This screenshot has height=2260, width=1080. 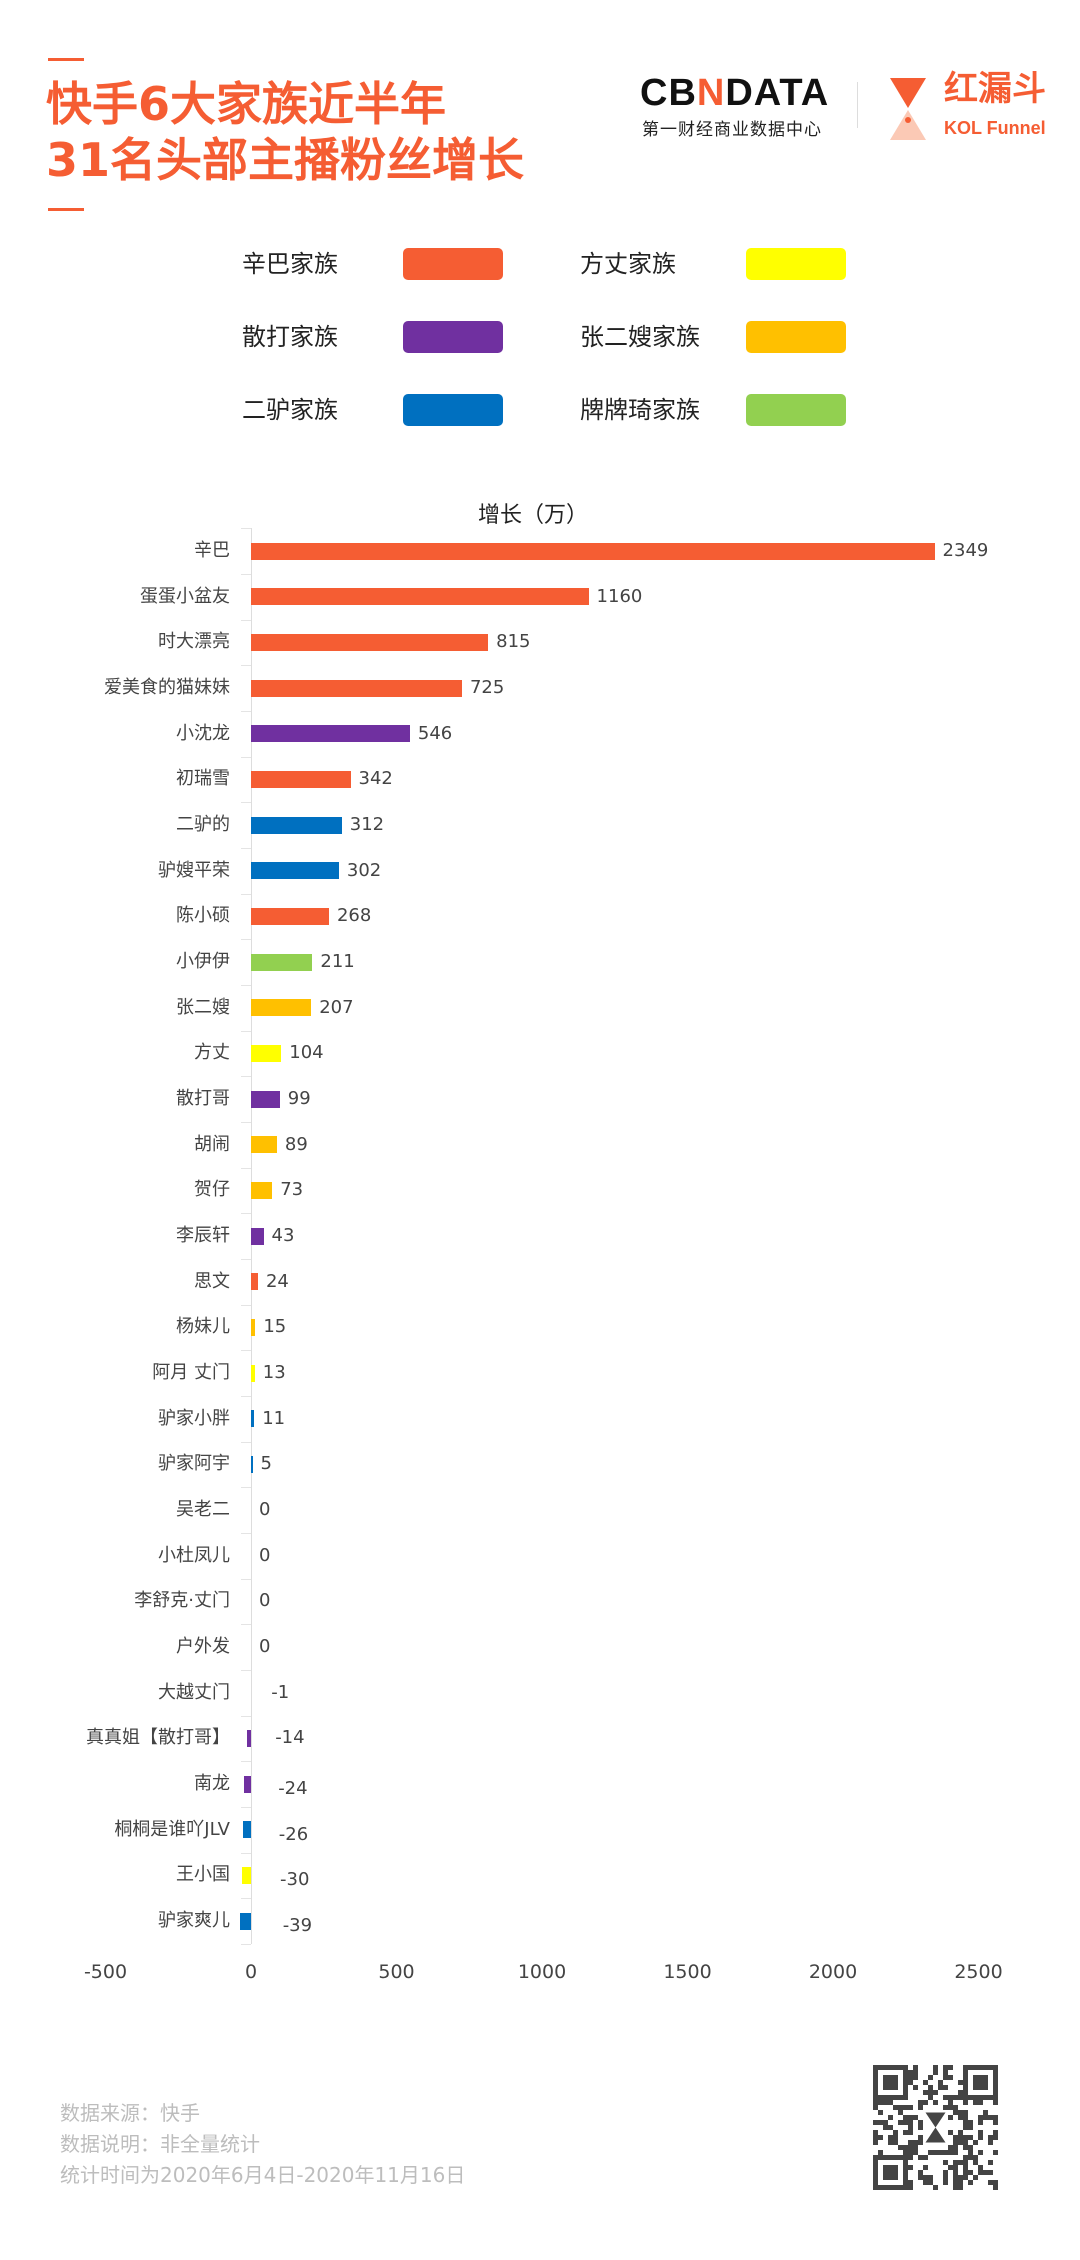 I want to click on title-line-2: 31名头部主播粉丝增长, so click(x=285, y=160).